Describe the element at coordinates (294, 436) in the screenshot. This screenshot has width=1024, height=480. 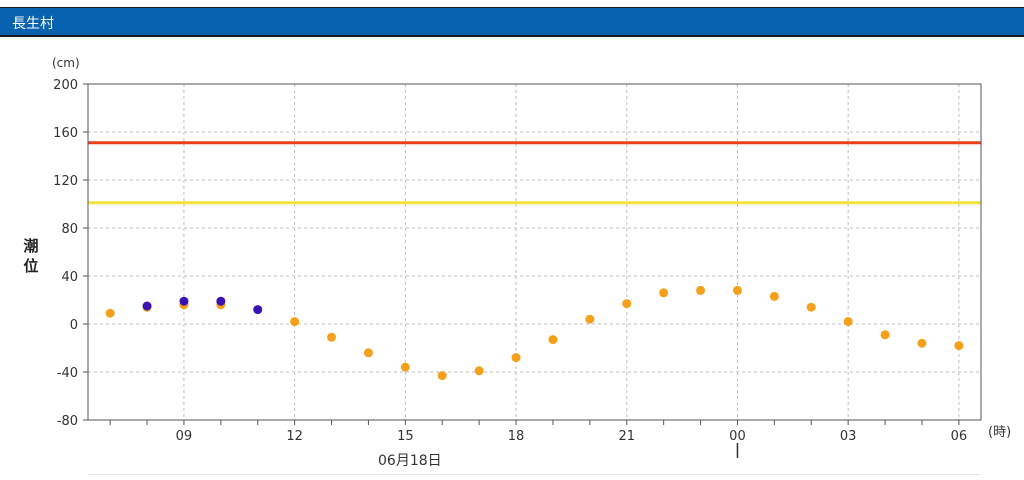
I see `x-tick-label: 12` at that location.